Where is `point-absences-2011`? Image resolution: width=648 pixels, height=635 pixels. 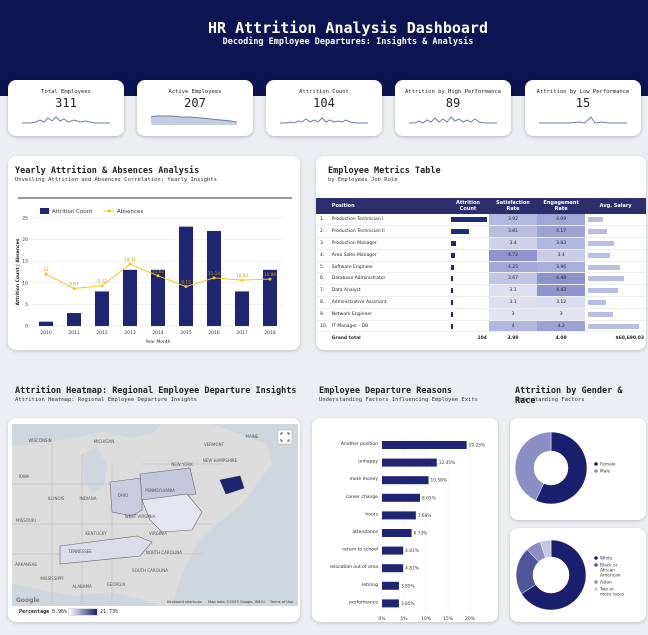 point-absences-2011 is located at coordinates (74, 289).